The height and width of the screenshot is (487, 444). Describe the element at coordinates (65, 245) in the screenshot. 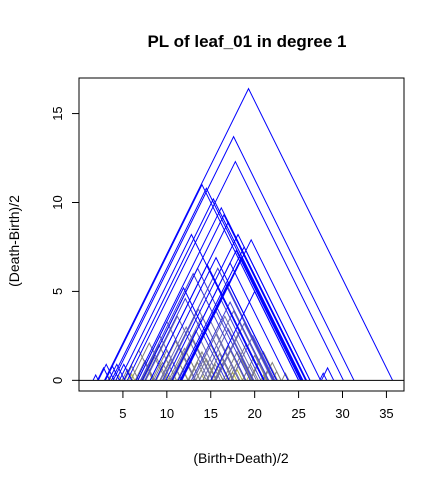

I see `y-axis: 0 5 10 15` at that location.